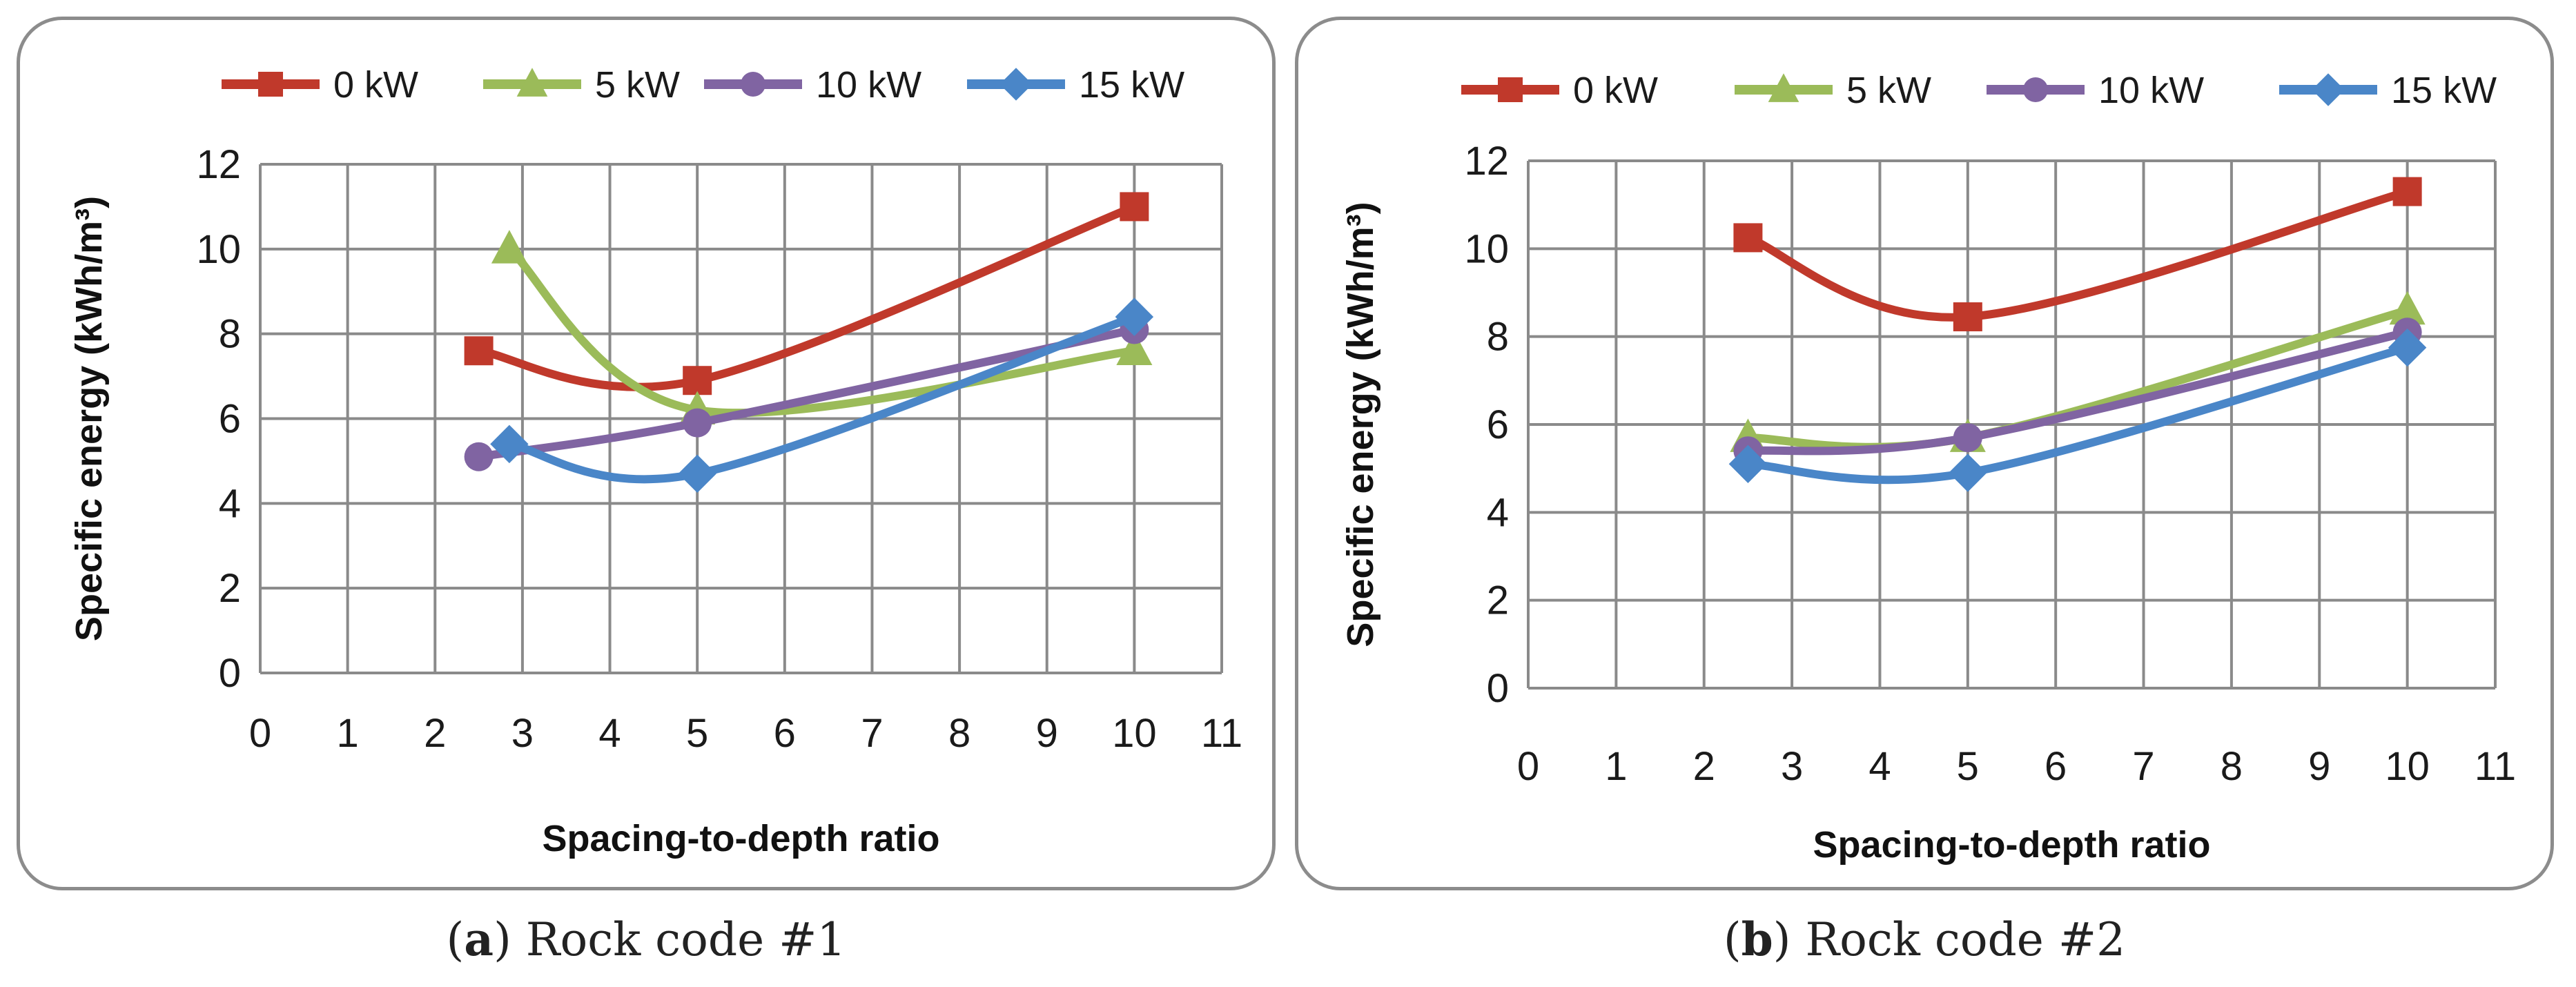  I want to click on chart-b-xtick-label: 1, so click(1616, 767).